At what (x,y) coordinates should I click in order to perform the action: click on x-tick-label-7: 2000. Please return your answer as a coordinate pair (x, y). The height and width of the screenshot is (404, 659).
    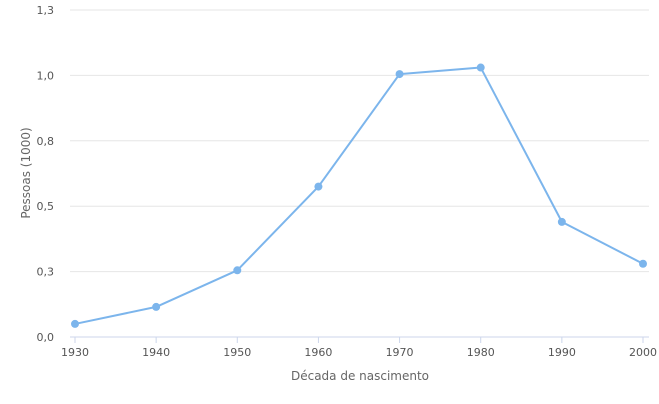
    Looking at the image, I should click on (643, 352).